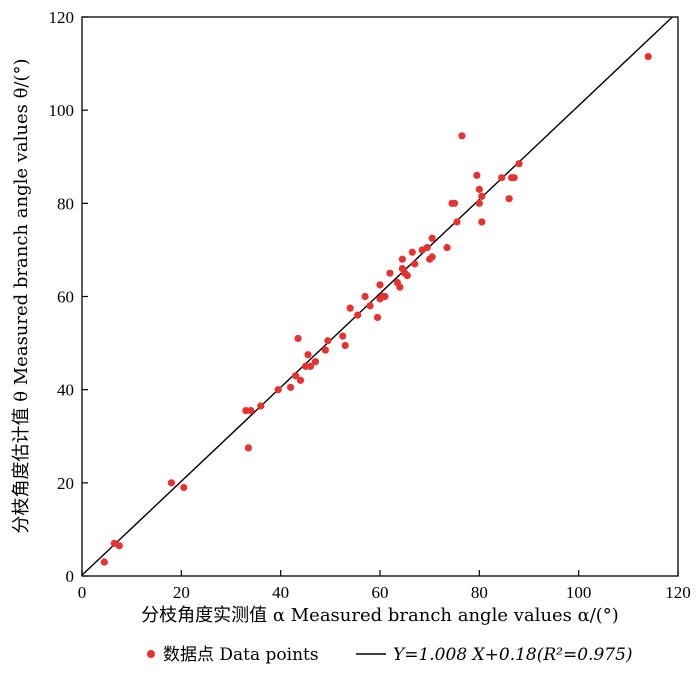 The image size is (700, 673). I want to click on y-tick-label: 60, so click(65, 297).